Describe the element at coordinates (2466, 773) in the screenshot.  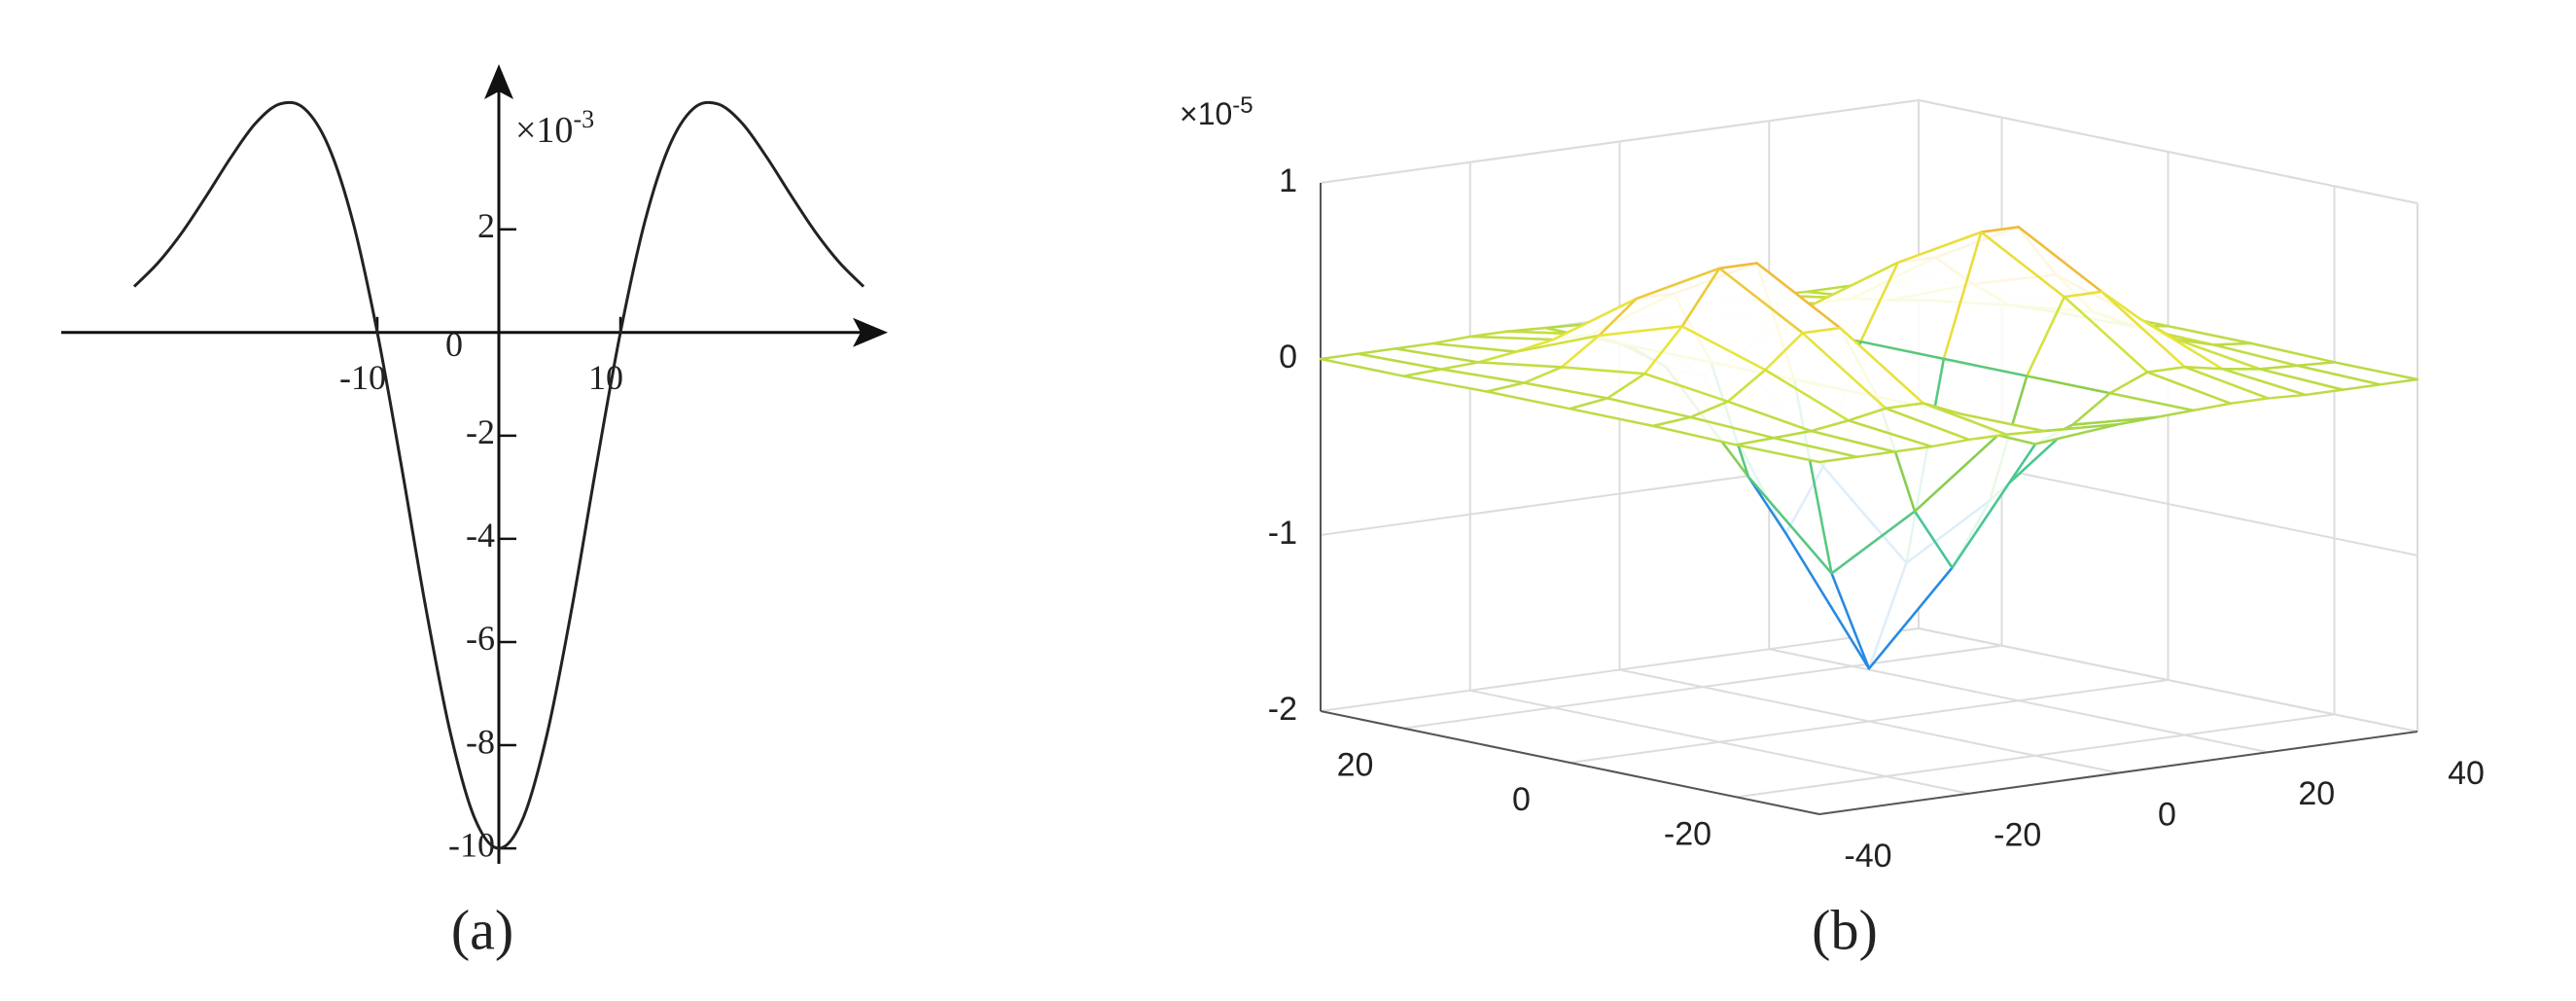
I see `x-tick-label: 40` at that location.